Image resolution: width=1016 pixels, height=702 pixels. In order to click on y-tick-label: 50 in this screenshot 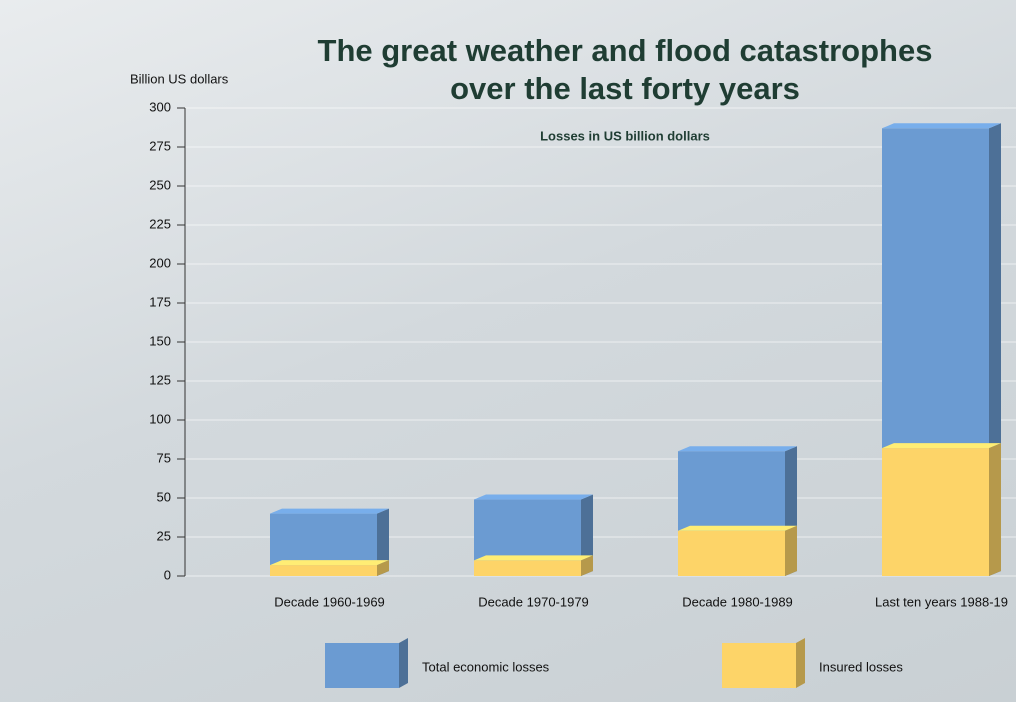, I will do `click(164, 496)`.